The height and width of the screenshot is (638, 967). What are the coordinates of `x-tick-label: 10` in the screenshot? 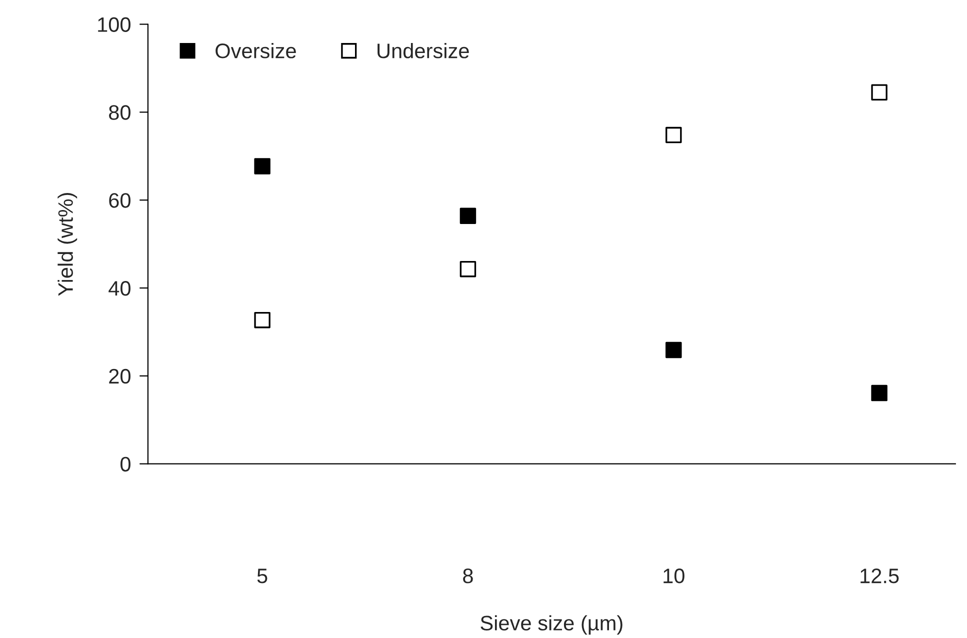 It's located at (674, 576).